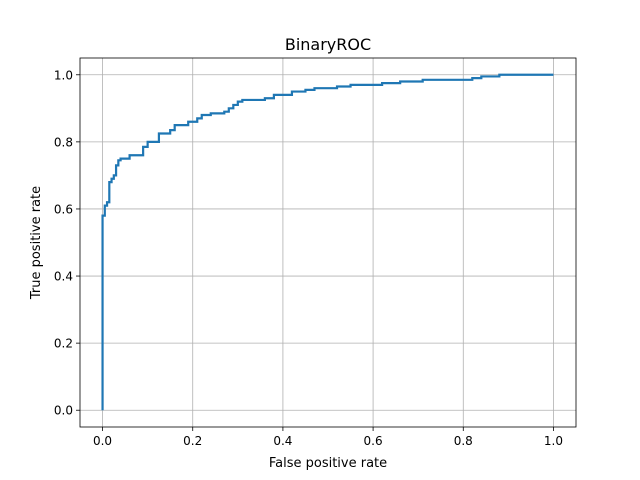  I want to click on y-tick-label: 0.8, so click(63, 142).